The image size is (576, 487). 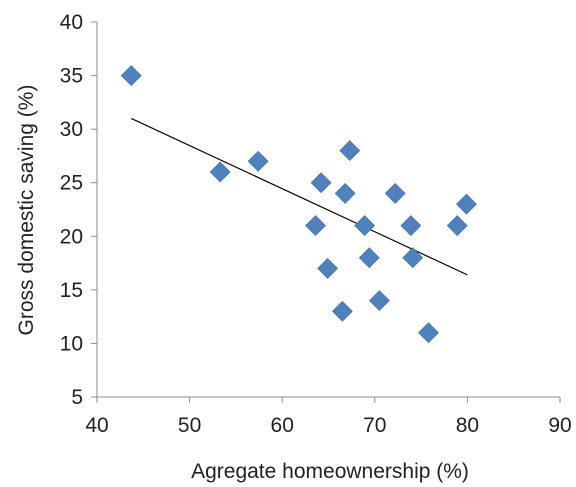 I want to click on y-tick-label: 15, so click(x=71, y=290).